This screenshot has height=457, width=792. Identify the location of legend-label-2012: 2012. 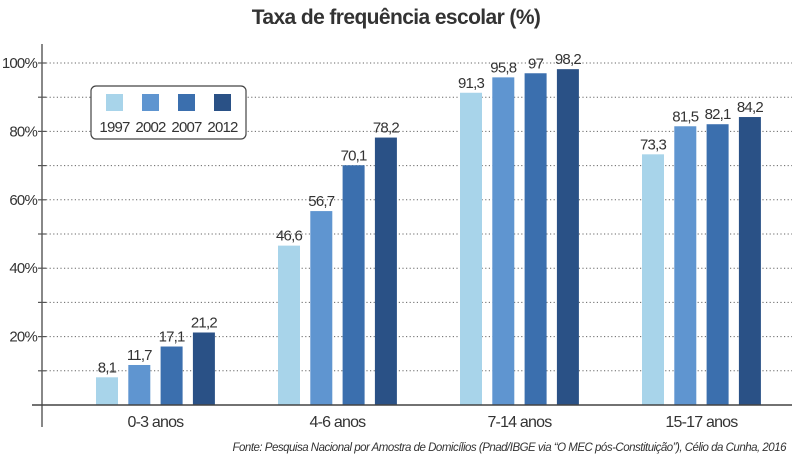
(222, 127).